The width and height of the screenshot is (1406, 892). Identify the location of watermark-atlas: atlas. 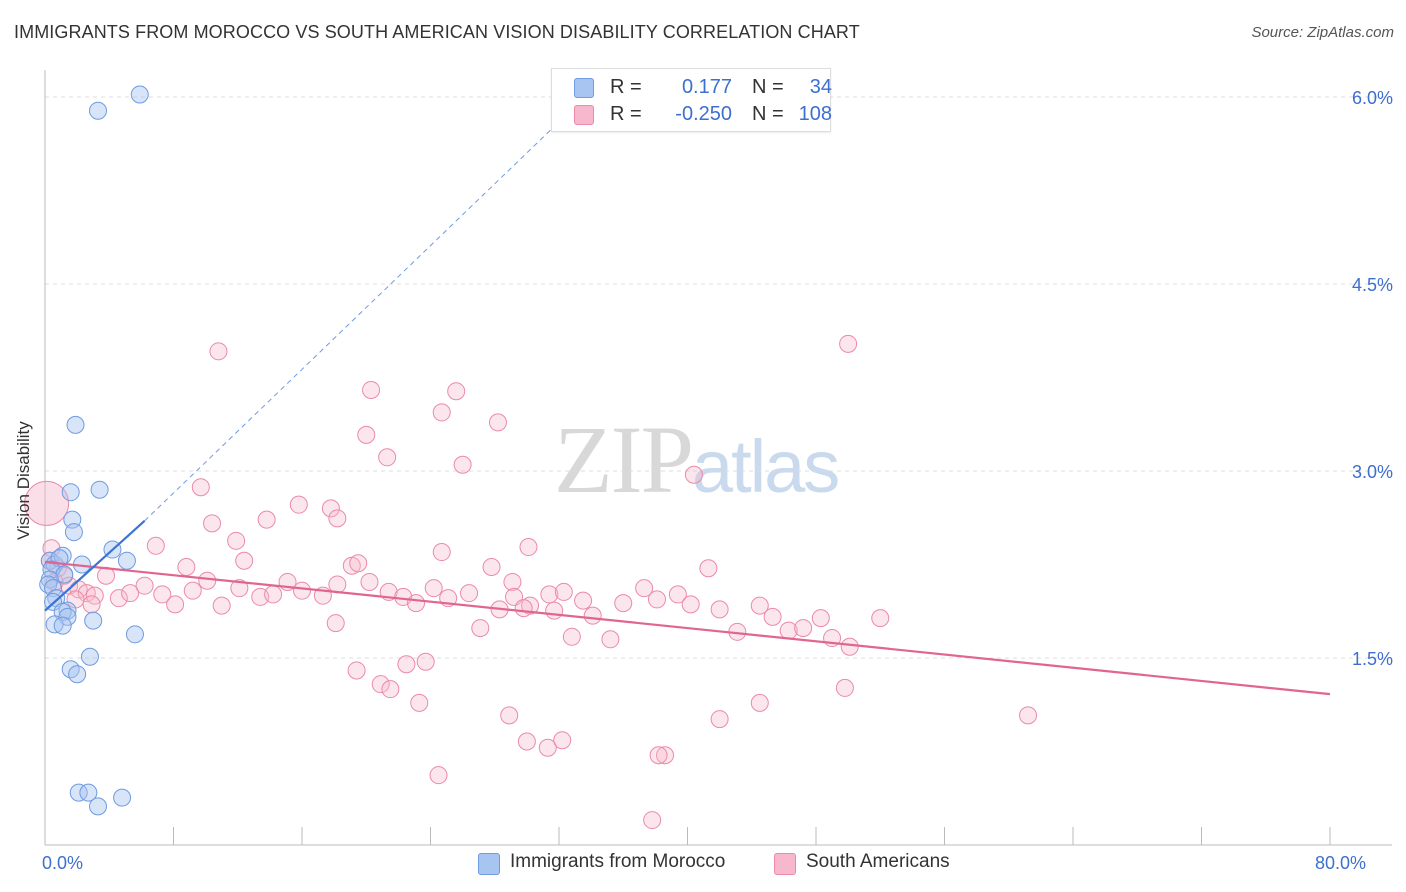
(766, 466).